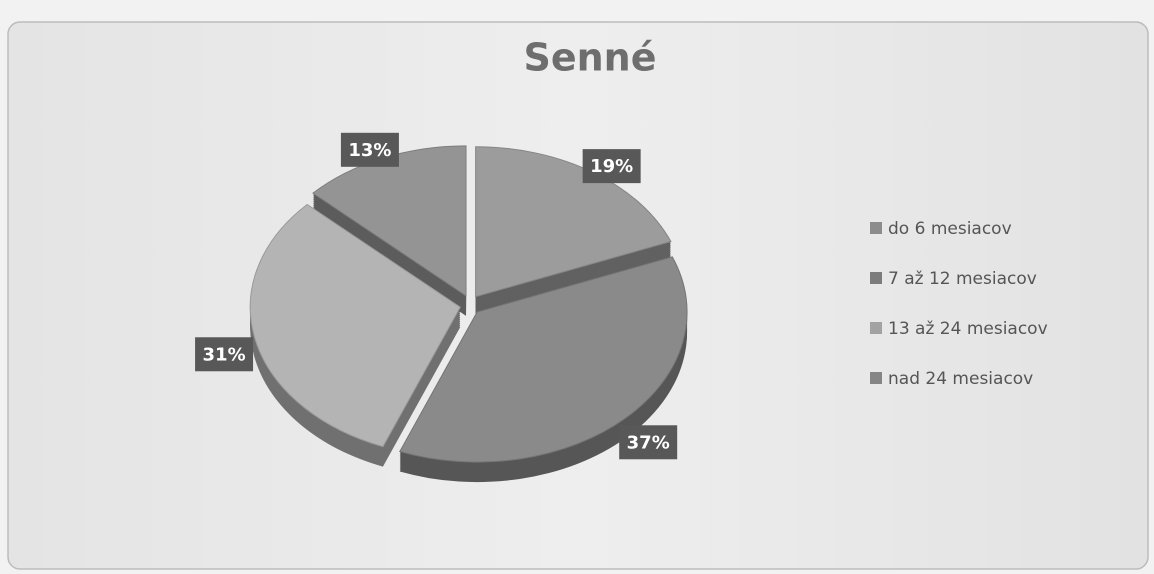 The width and height of the screenshot is (1154, 574). I want to click on data-label: 37%, so click(648, 442).